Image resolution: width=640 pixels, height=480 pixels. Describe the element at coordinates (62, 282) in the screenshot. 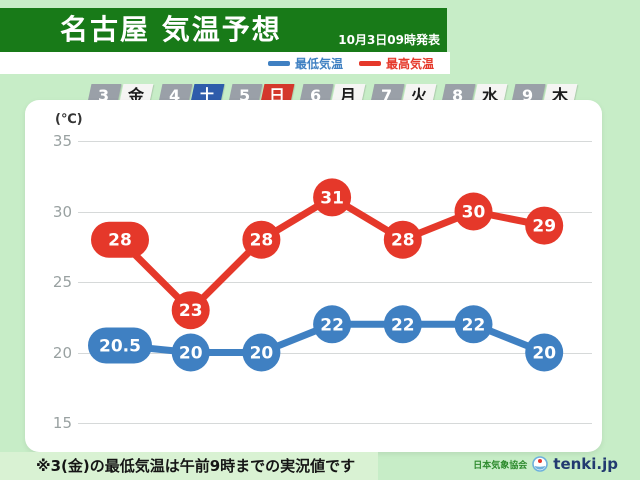

I see `y-tick-label: 25` at that location.